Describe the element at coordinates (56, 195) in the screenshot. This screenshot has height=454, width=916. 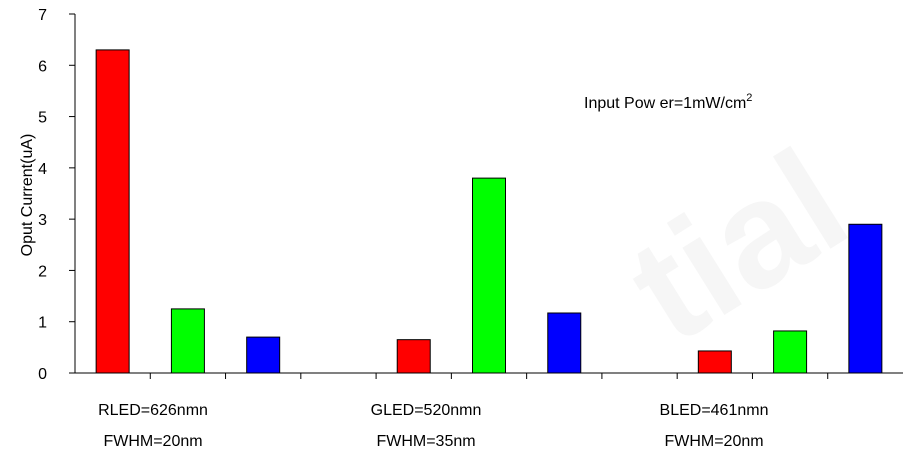
I see `y-ticks: 0 1 2 3 4 5 6 7` at that location.